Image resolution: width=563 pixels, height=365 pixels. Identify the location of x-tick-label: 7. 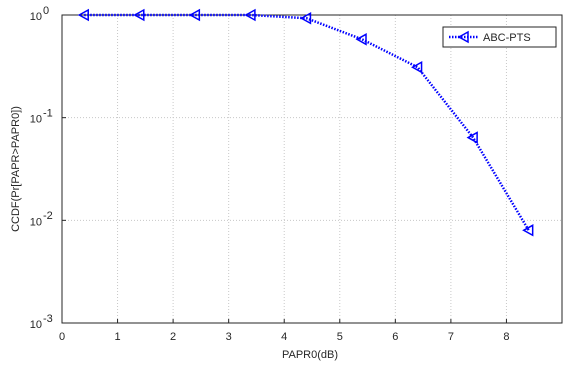
(451, 337).